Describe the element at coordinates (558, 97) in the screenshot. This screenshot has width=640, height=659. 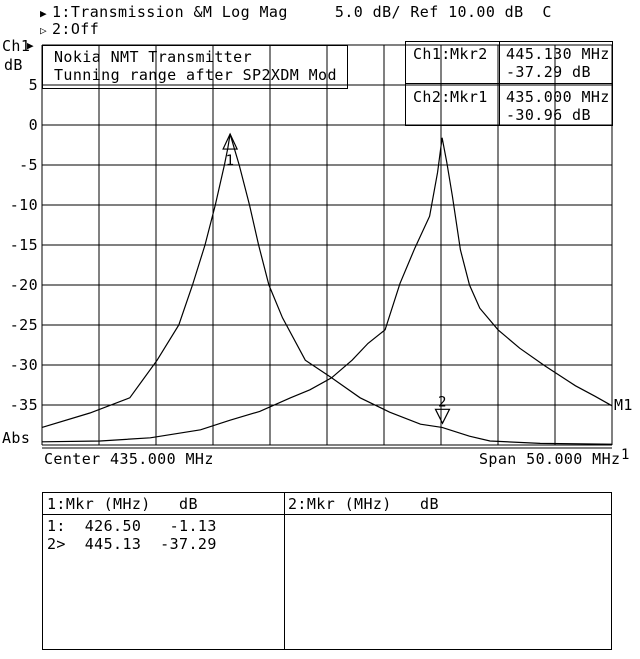
I see `readout-ch2-freq: 435.000 MHz` at that location.